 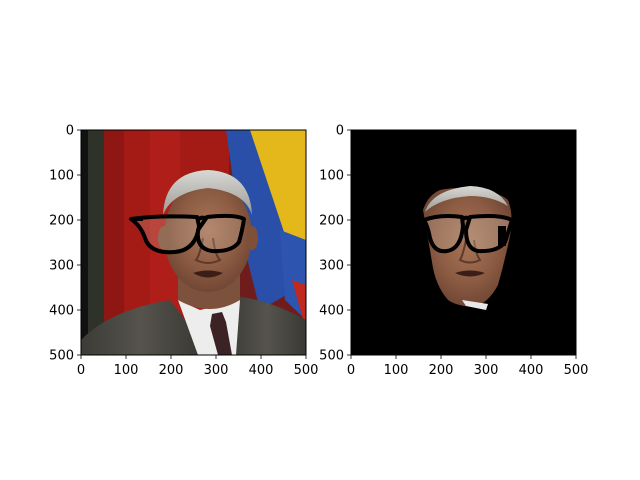 What do you see at coordinates (61, 311) in the screenshot?
I see `y-tick-label-left: 400` at bounding box center [61, 311].